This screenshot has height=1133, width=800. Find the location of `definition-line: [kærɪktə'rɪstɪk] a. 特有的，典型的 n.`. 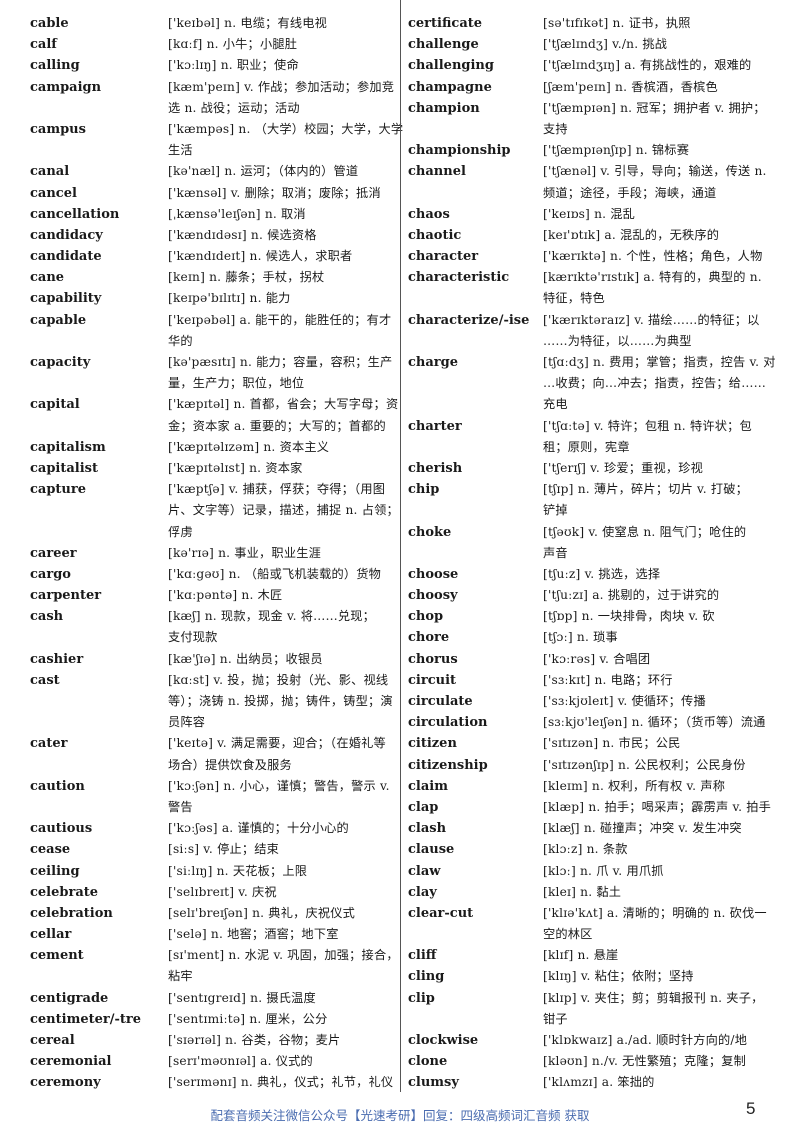

definition-line: [kærɪktə'rɪstɪk] a. 特有的，典型的 n. is located at coordinates (652, 277).